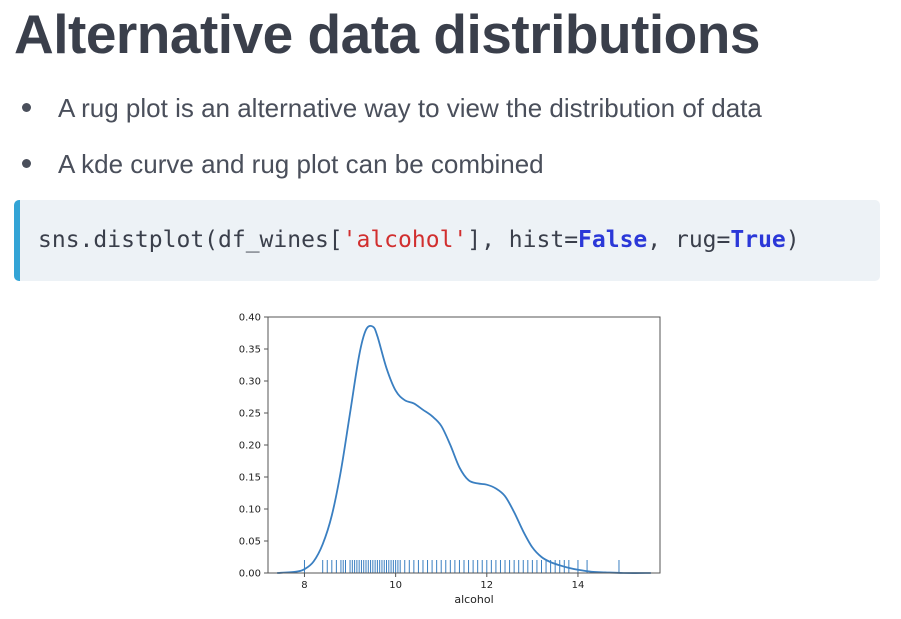 This screenshot has width=901, height=619. I want to click on slide-title: Alternative data distributions, so click(387, 34).